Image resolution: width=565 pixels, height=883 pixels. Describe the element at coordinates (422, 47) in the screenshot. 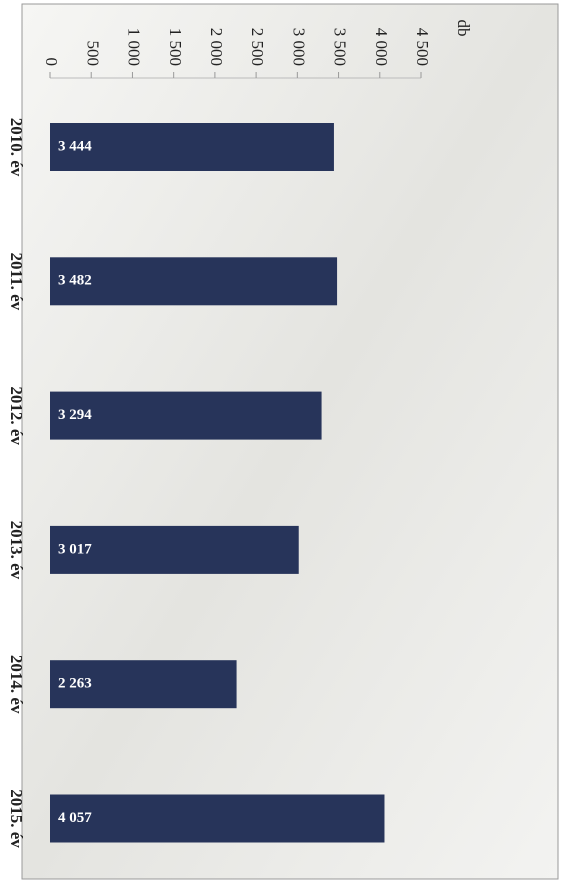

I see `x-tick-label: 4 500` at that location.